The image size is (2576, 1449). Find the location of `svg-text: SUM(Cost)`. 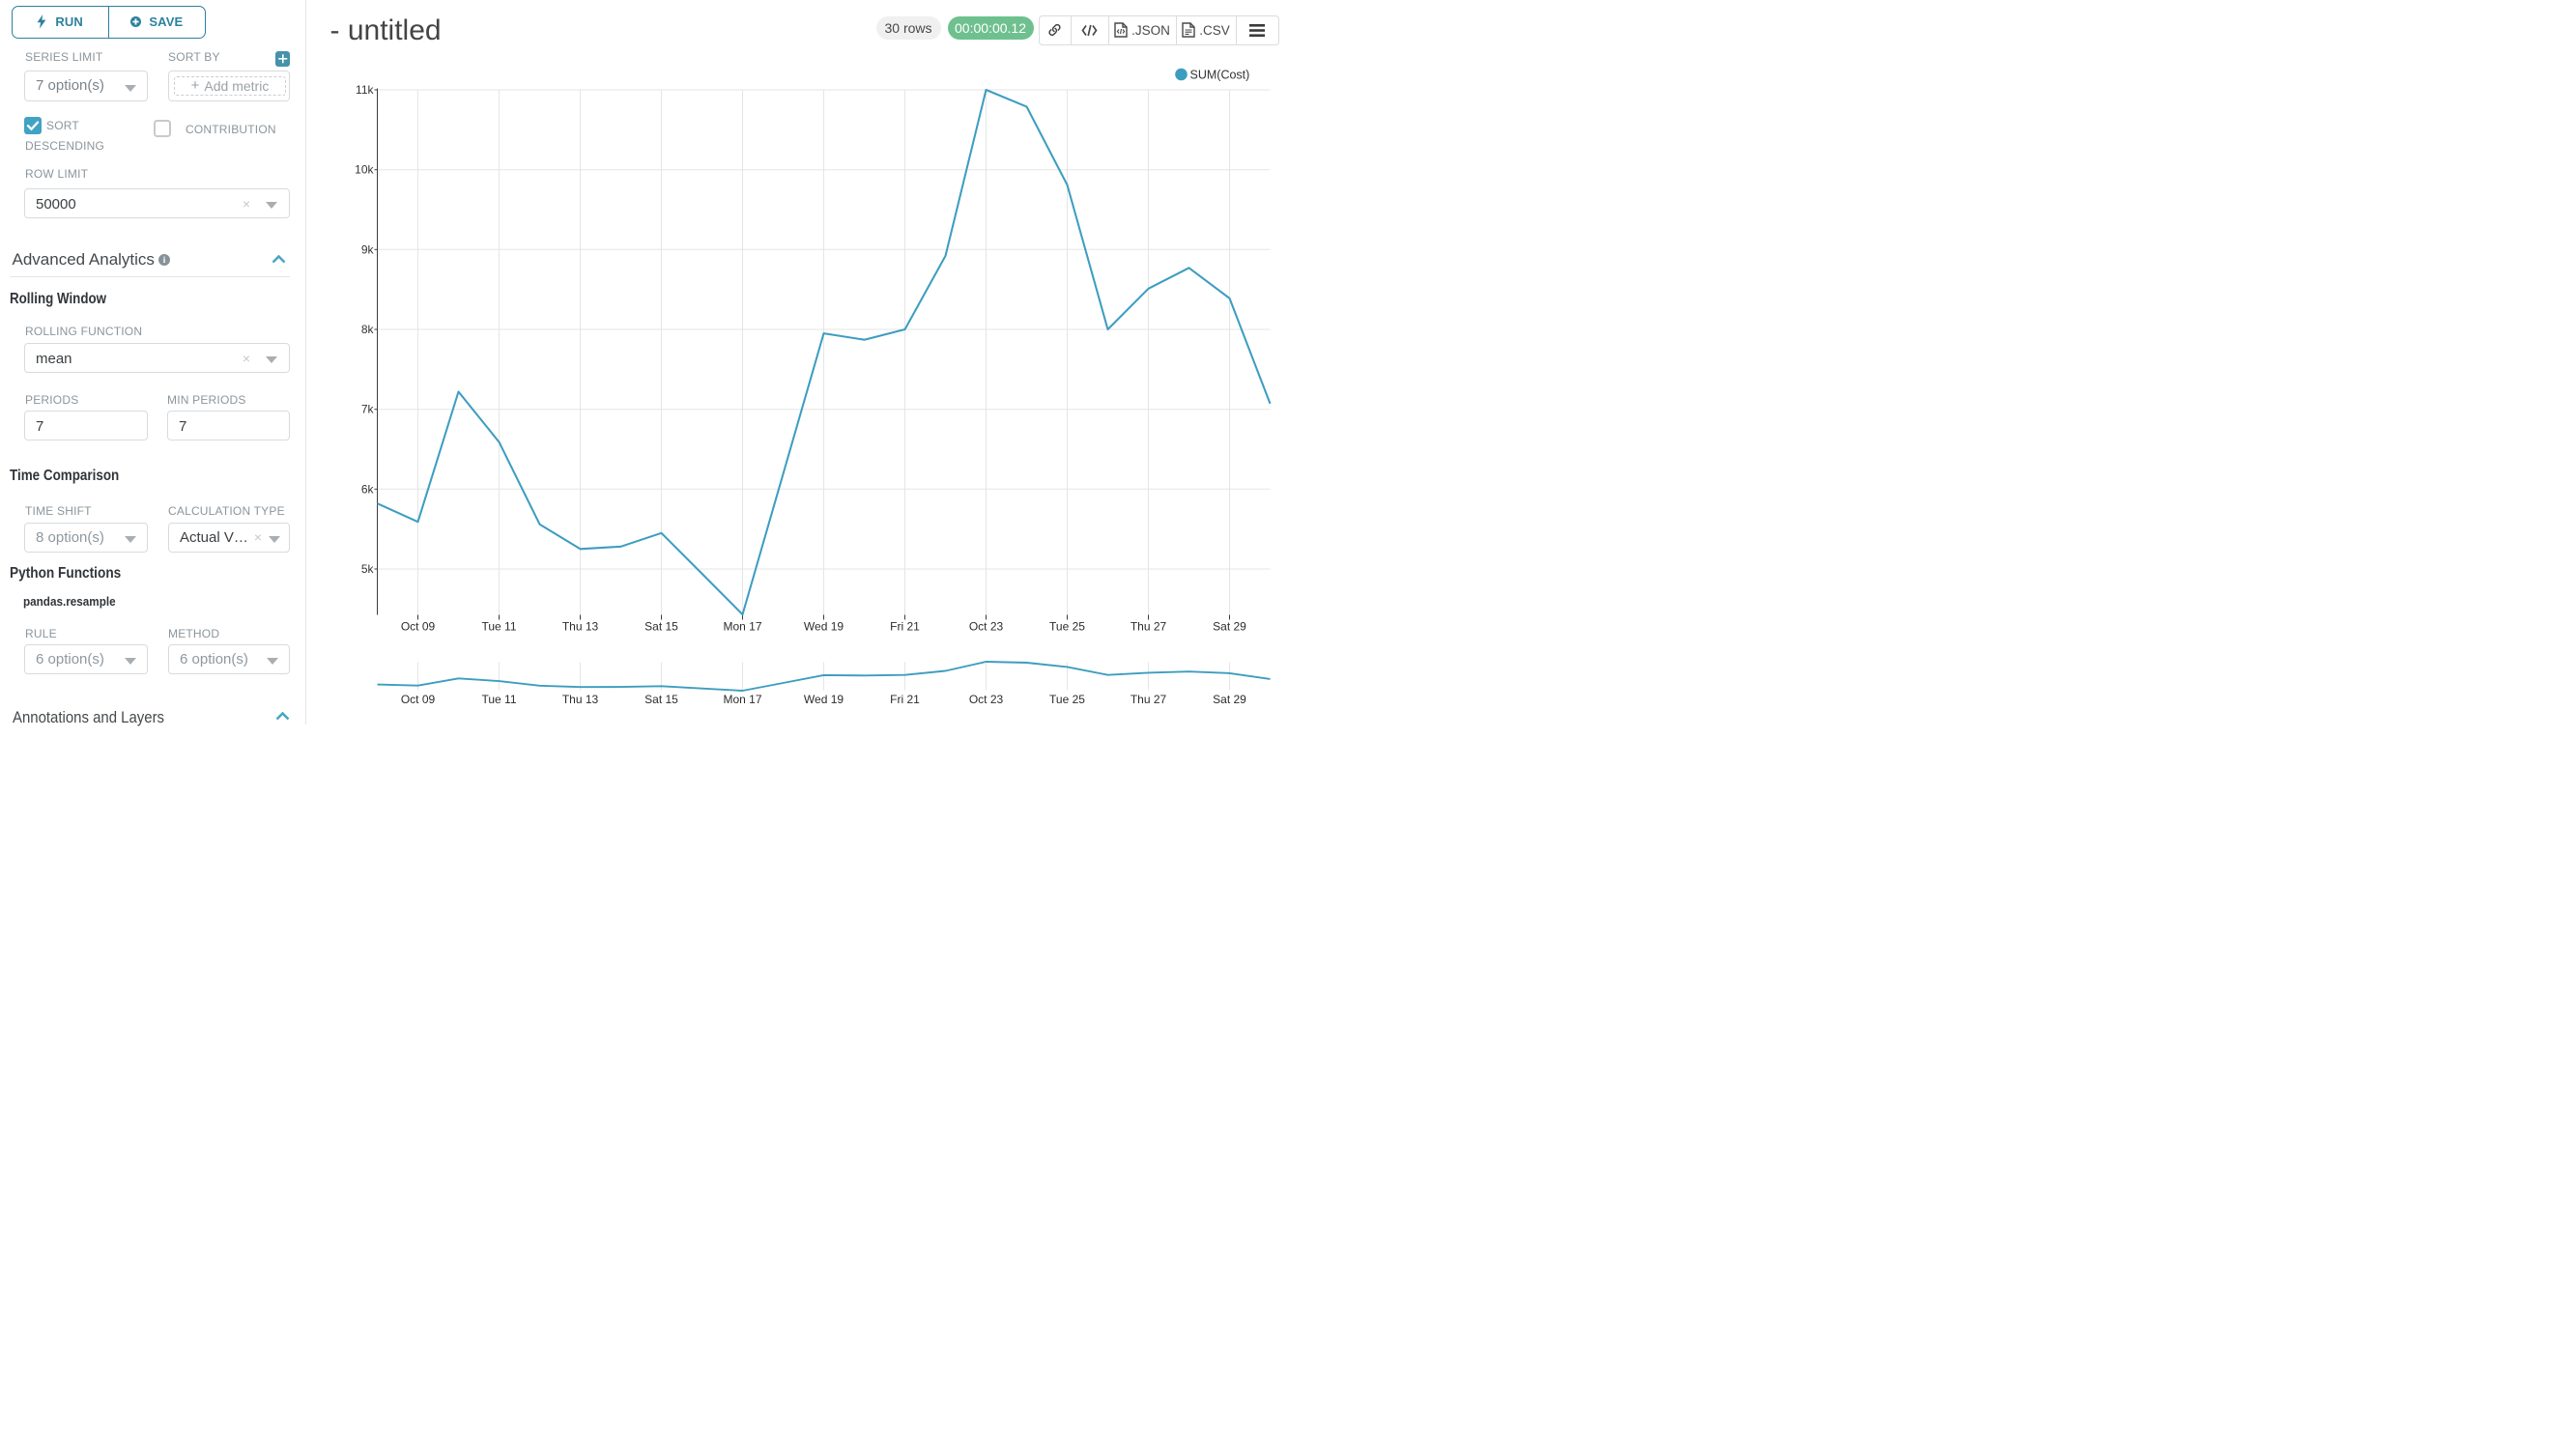

svg-text: SUM(Cost) is located at coordinates (1220, 75).